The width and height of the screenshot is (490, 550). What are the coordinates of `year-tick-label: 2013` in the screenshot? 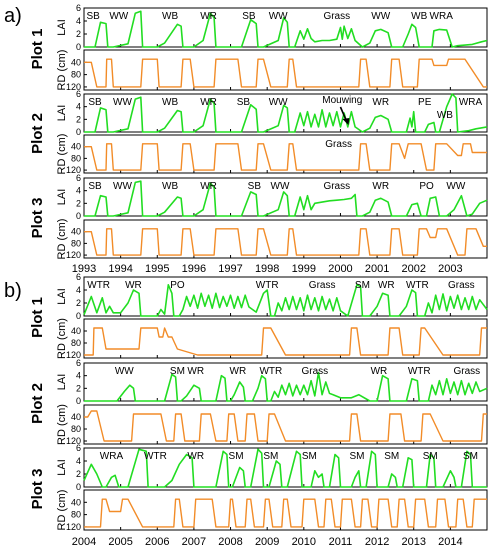 It's located at (413, 542).